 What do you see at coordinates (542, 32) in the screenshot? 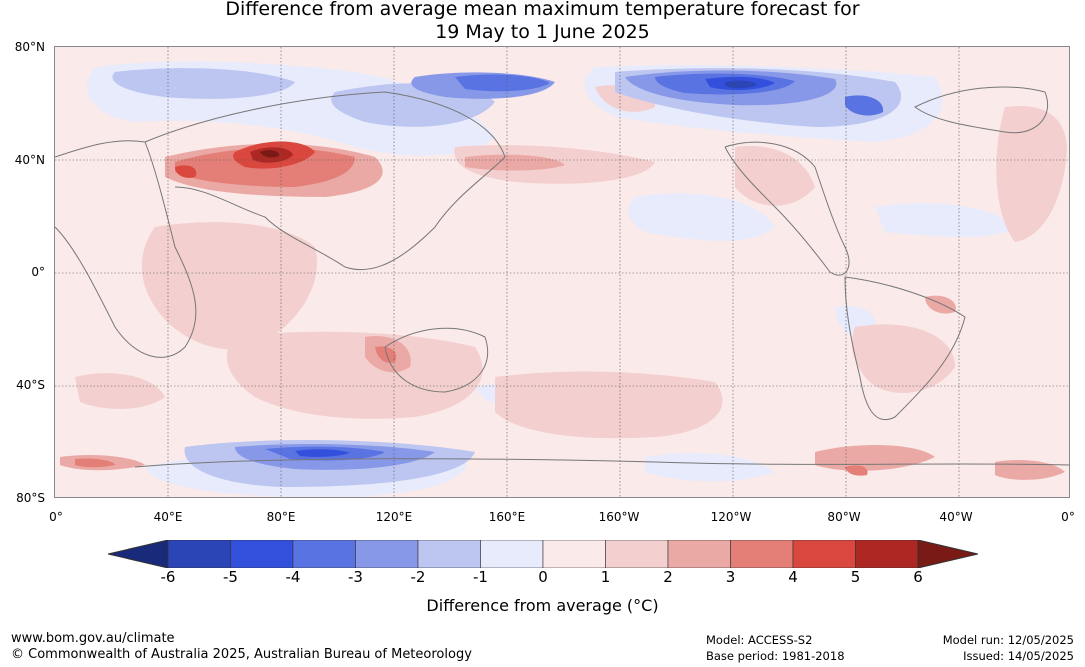
I see `title-line-2: 19 May to 1 June 2025` at bounding box center [542, 32].